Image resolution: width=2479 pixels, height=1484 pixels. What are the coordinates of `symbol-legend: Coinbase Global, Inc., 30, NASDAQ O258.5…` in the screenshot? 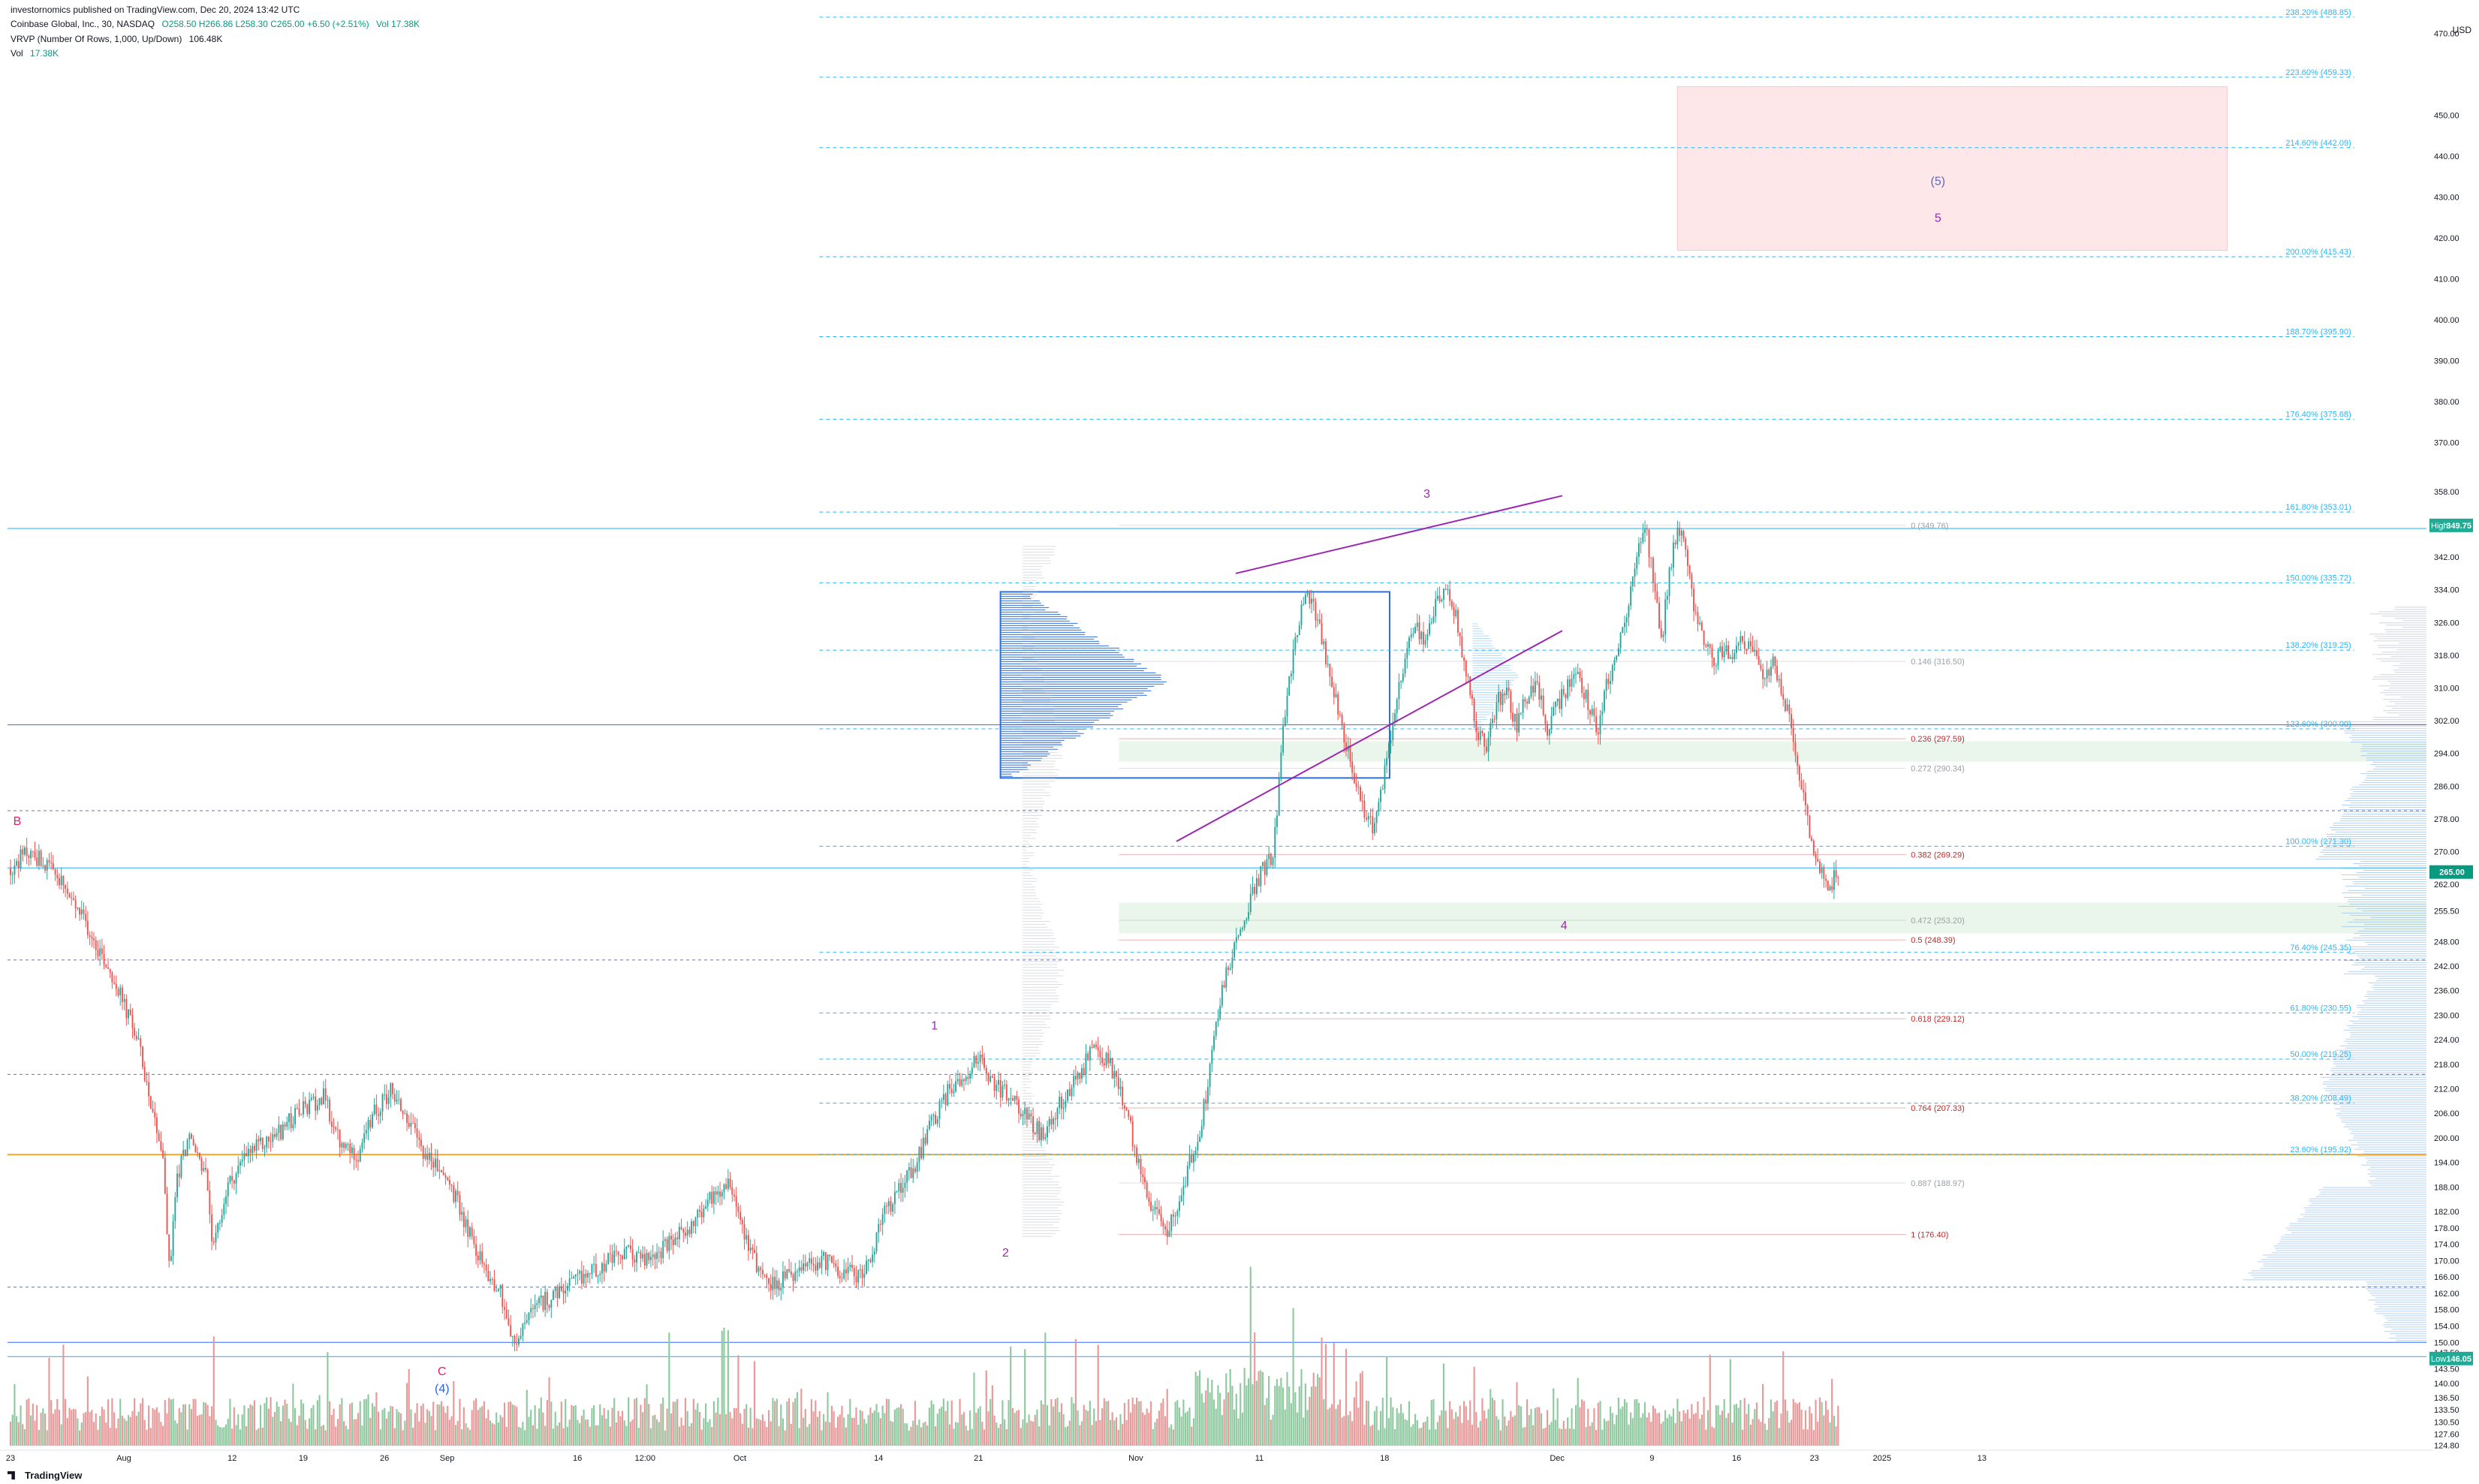 It's located at (217, 24).